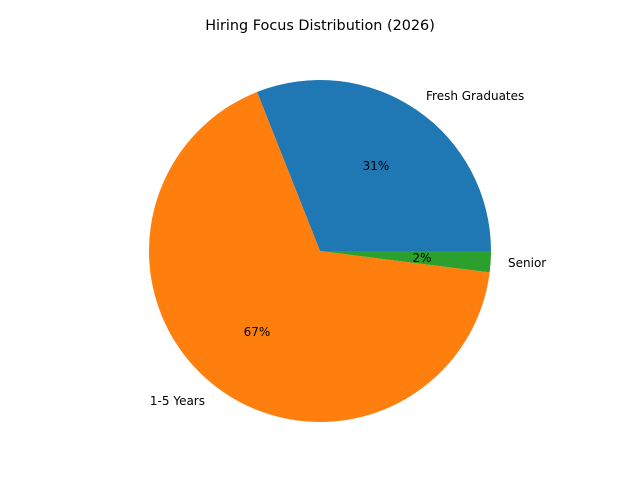 The width and height of the screenshot is (640, 480). I want to click on pie-slice-fresh-graduates, so click(374, 165).